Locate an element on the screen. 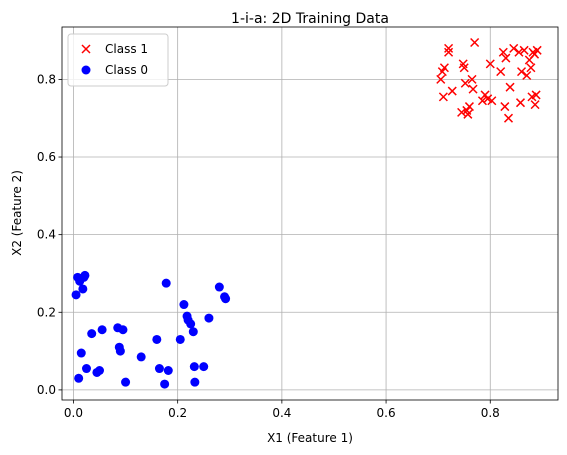  legend-box is located at coordinates (118, 60).